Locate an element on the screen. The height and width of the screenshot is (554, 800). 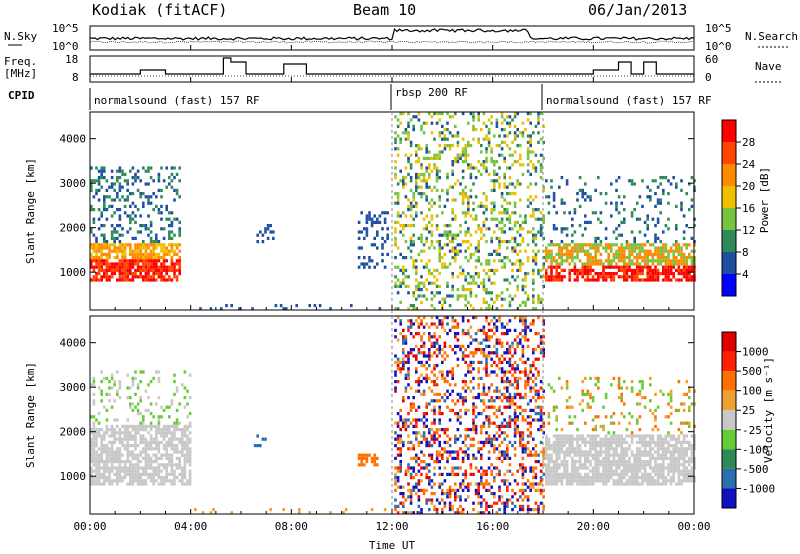
cpid-segment-2: rbsp 200 RF is located at coordinates (431, 92).